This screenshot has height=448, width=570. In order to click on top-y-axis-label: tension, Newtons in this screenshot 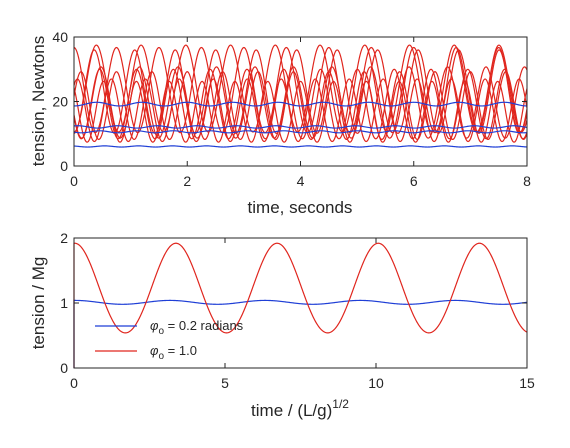, I will do `click(38, 101)`.